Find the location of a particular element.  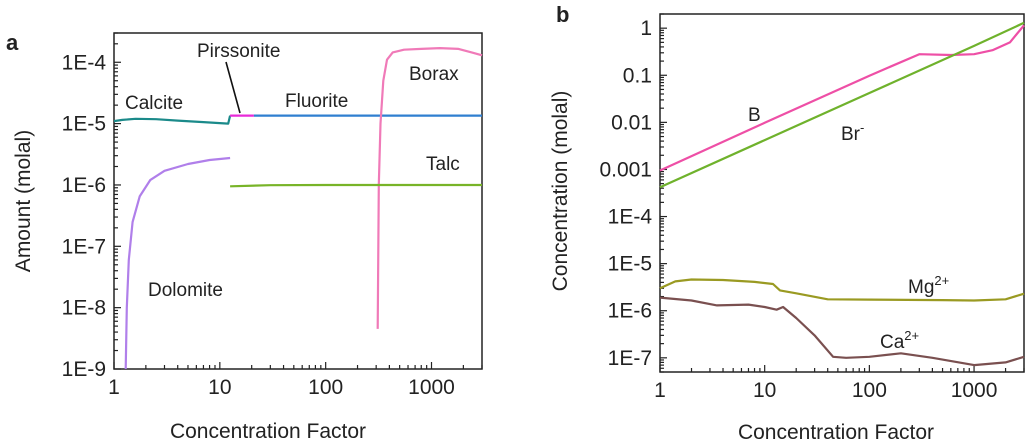

y-tick-label-b: 1E-7 is located at coordinates (630, 358).